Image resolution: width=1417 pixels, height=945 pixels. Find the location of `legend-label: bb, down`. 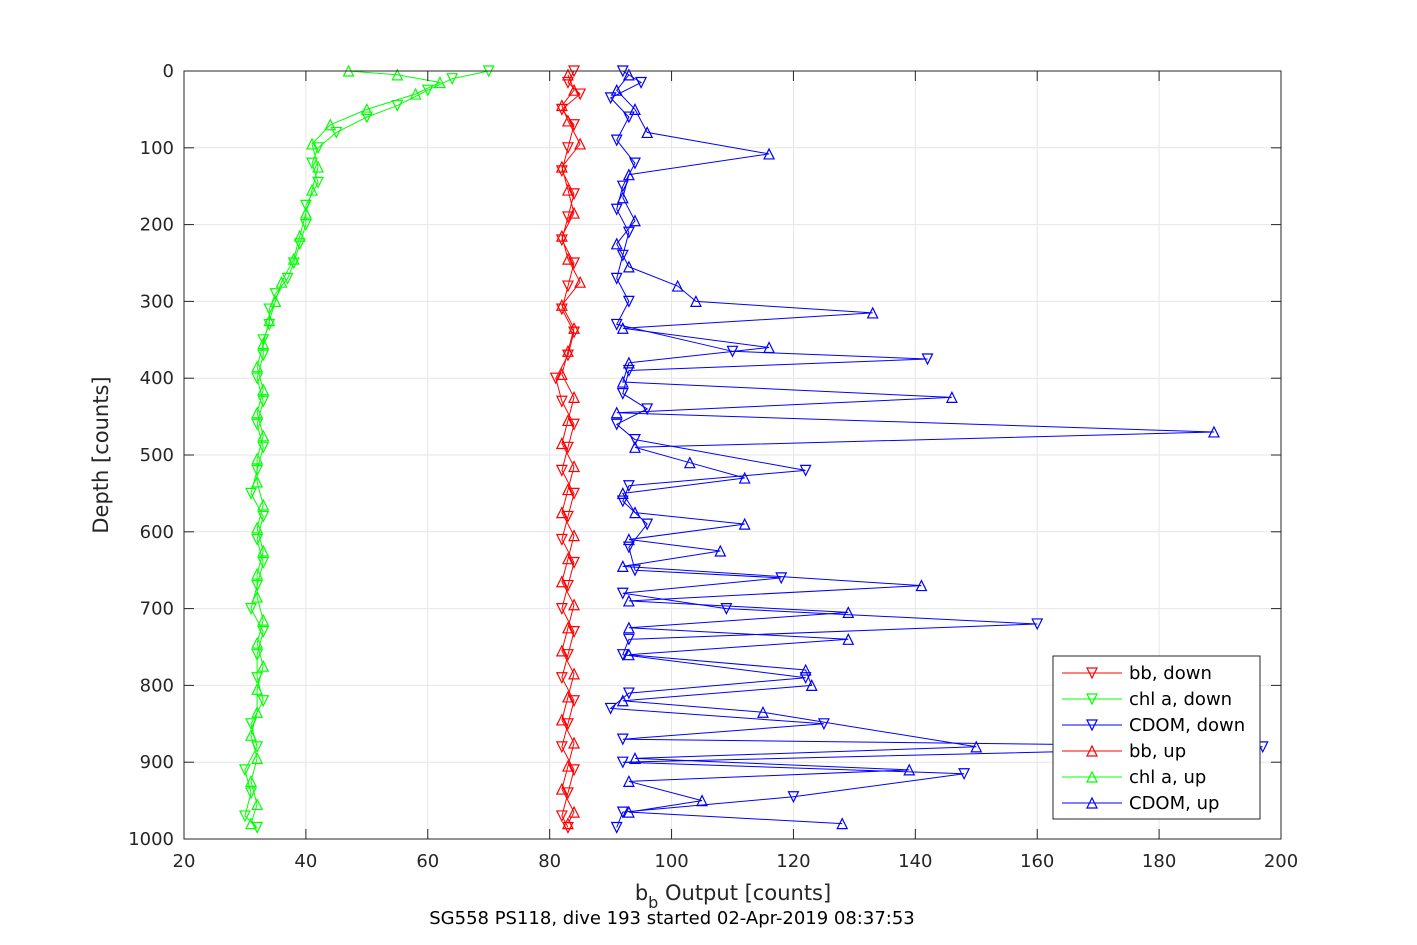

legend-label: bb, down is located at coordinates (1170, 673).